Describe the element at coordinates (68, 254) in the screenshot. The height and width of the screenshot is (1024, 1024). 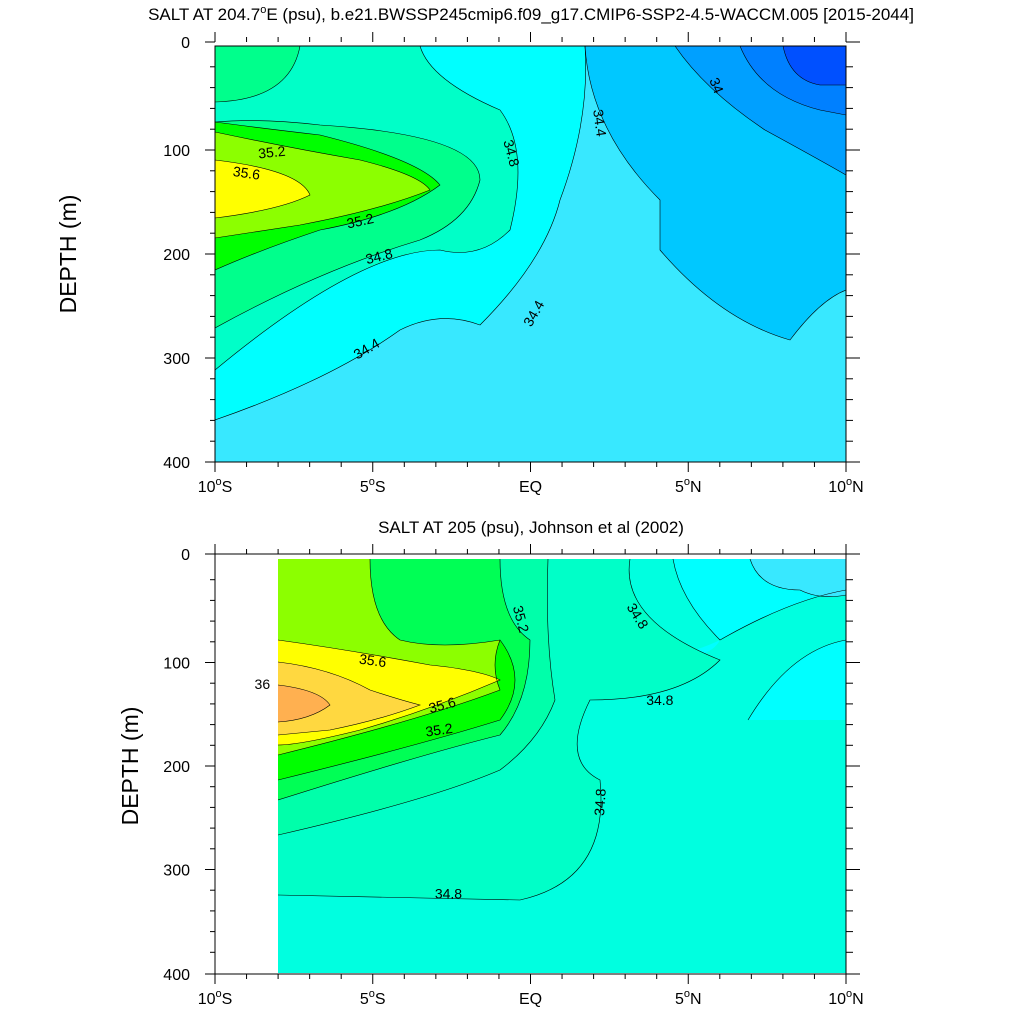
I see `top-y-axis-label: DEPTH (m)` at that location.